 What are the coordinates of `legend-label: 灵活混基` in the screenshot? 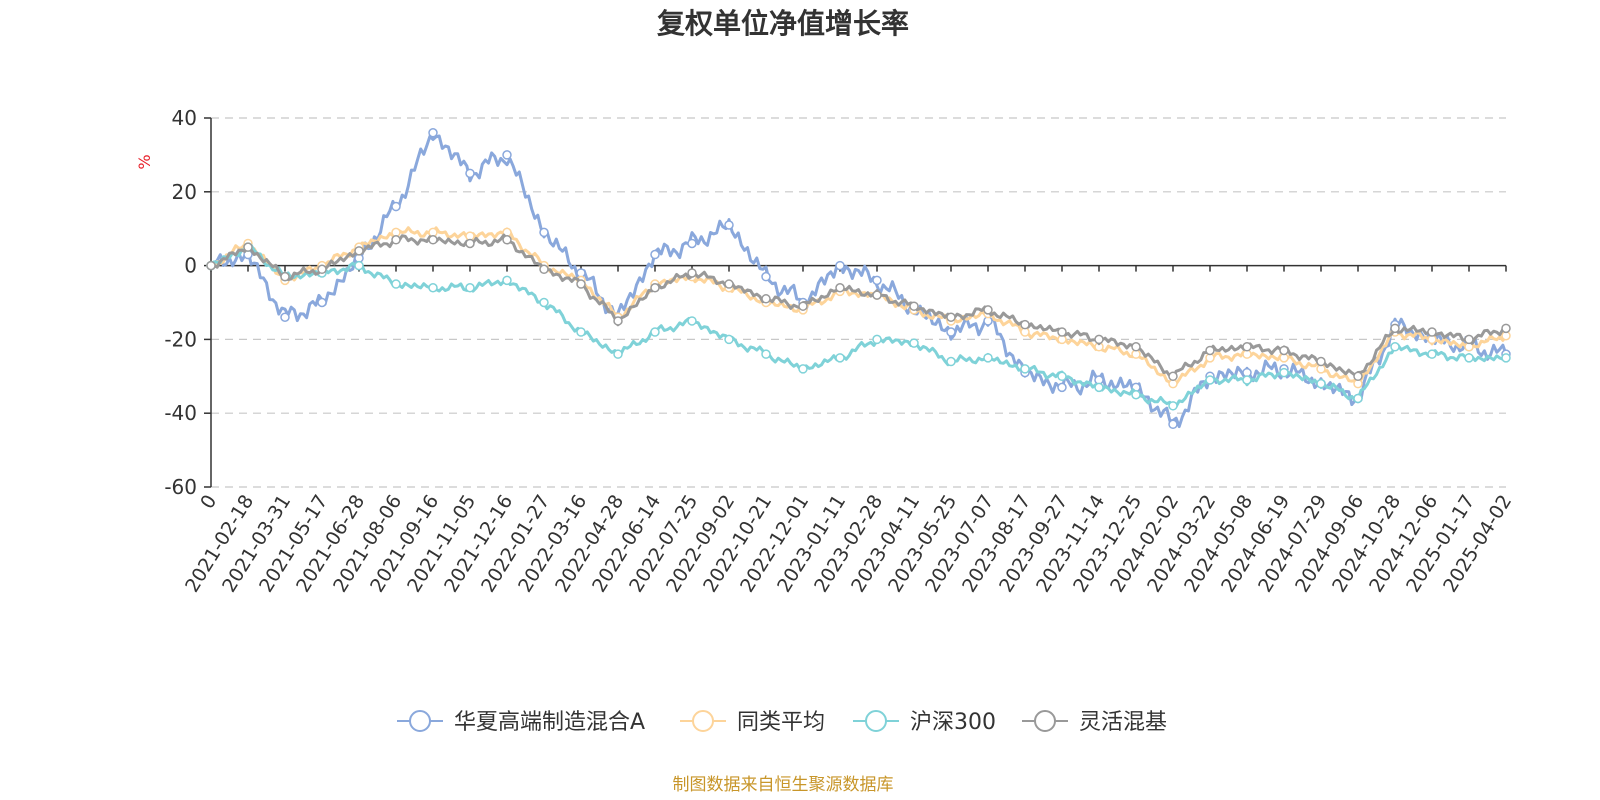 It's located at (1123, 722).